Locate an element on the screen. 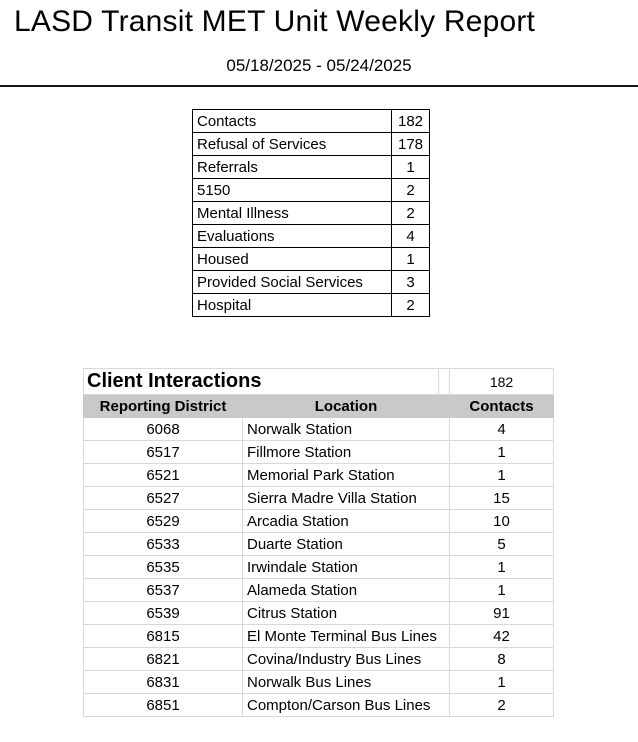 The width and height of the screenshot is (638, 742). location-cell: Compton/Carson Bus Lines is located at coordinates (346, 705).